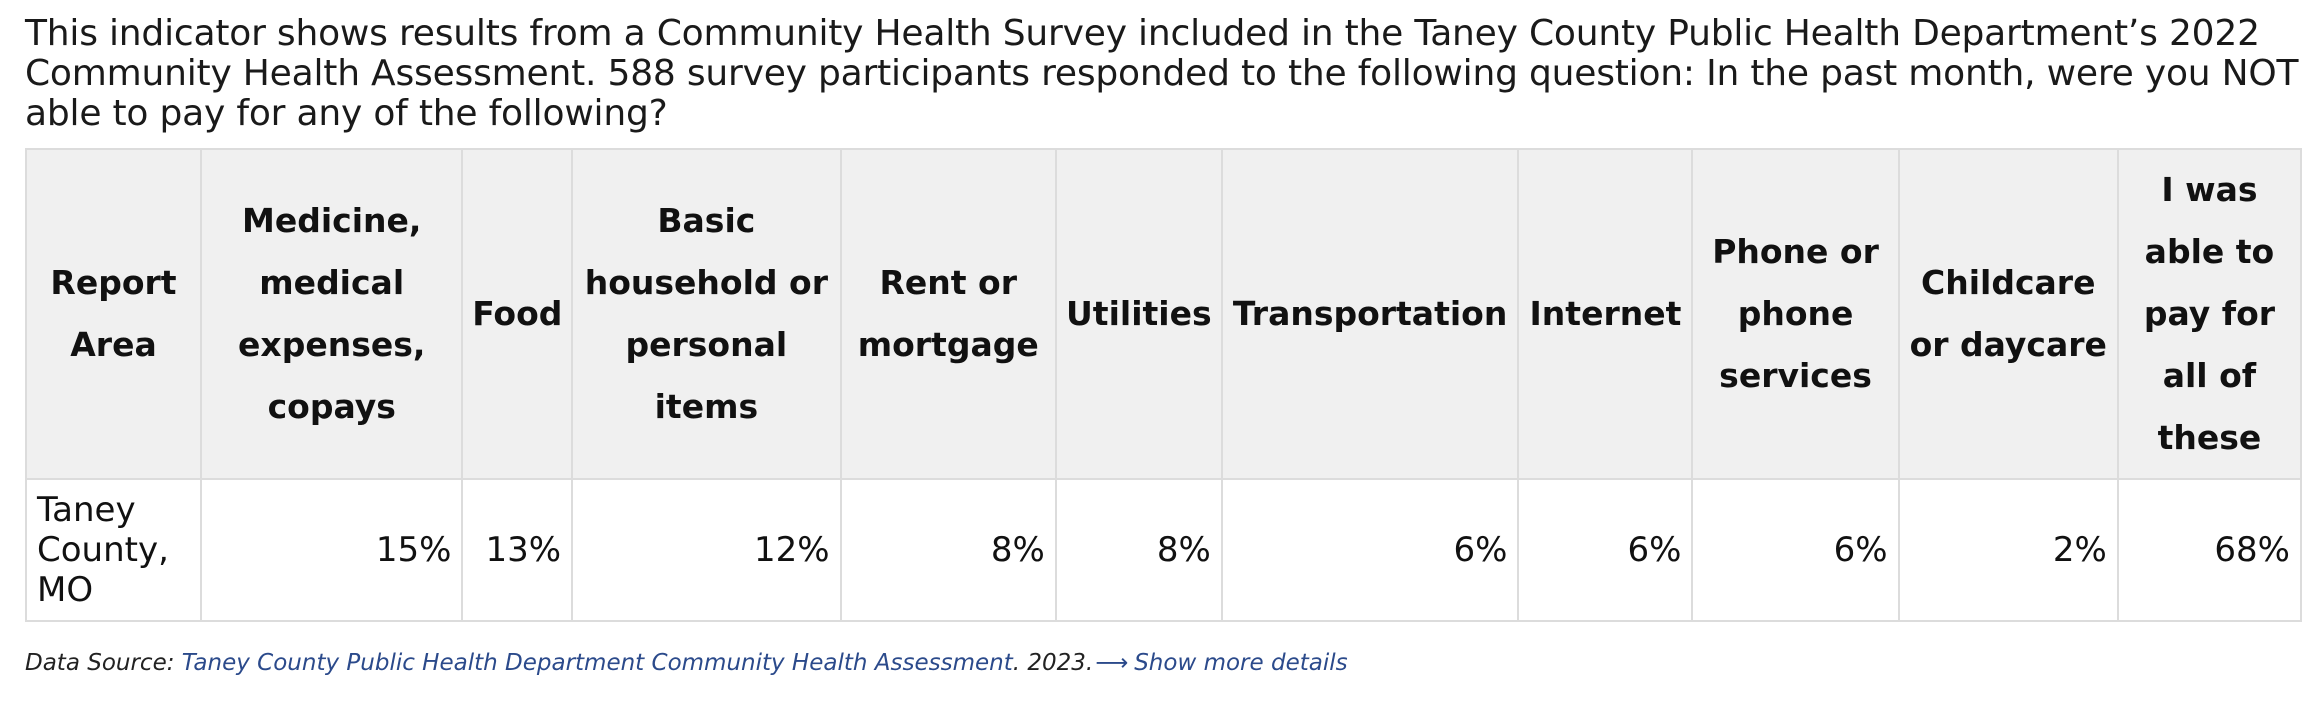  Describe the element at coordinates (517, 314) in the screenshot. I see `column-header-food: Food` at that location.